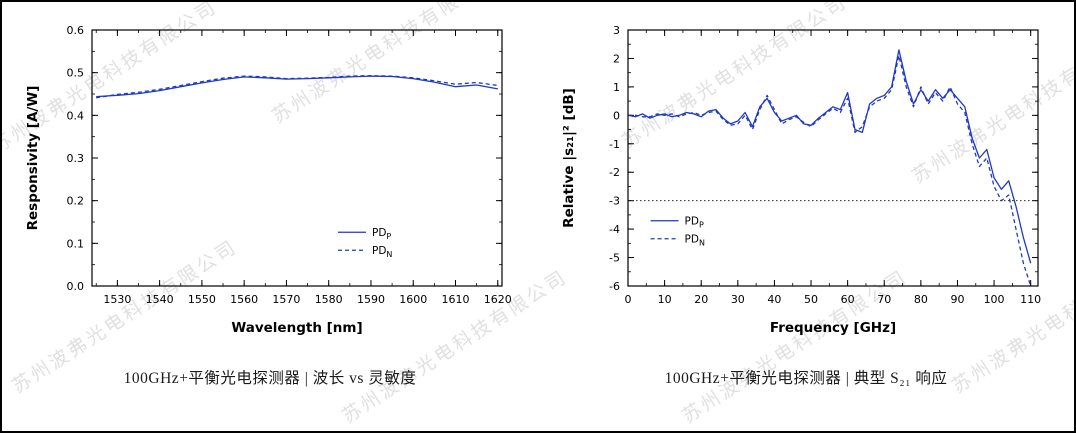  What do you see at coordinates (160, 299) in the screenshot?
I see `svg-text: 1540` at bounding box center [160, 299].